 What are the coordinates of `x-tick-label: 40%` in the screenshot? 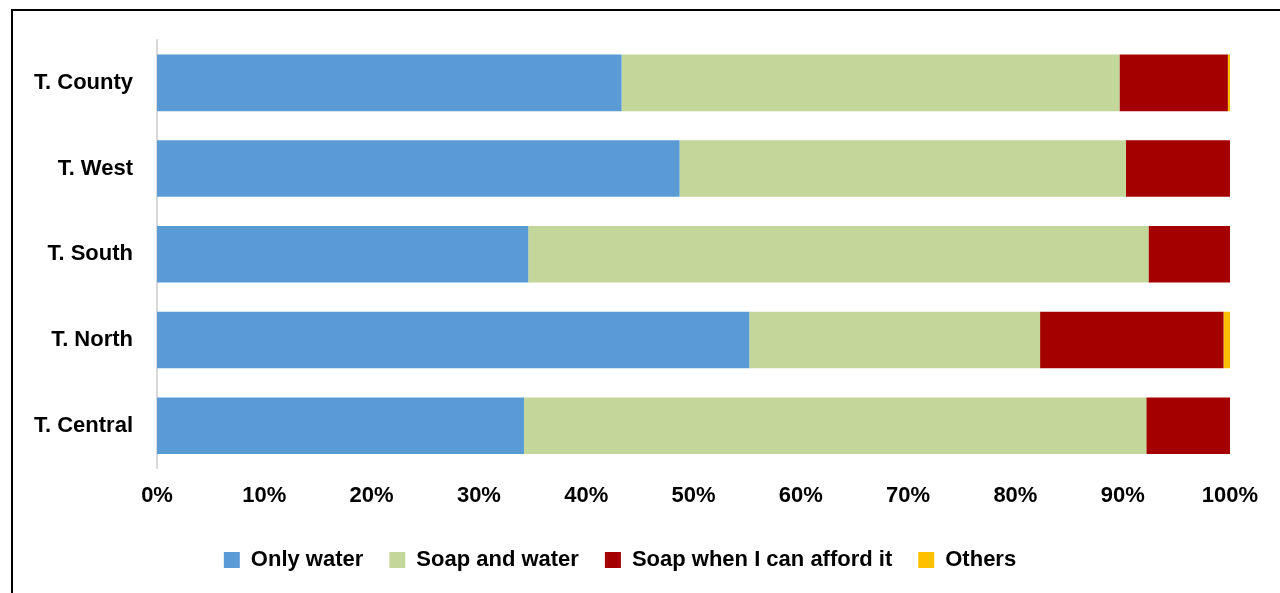 It's located at (586, 494).